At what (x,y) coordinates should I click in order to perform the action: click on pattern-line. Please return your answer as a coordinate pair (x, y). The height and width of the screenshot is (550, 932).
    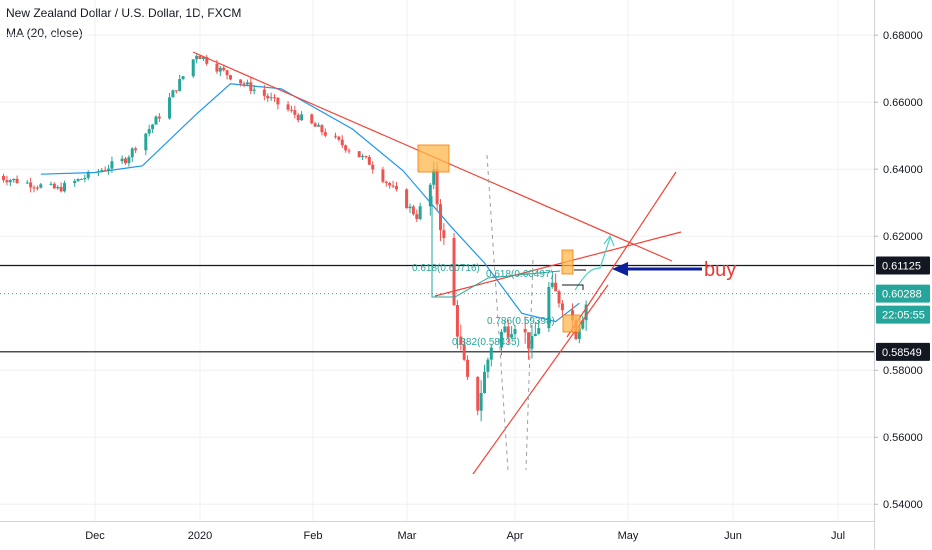
    Looking at the image, I should click on (496, 247).